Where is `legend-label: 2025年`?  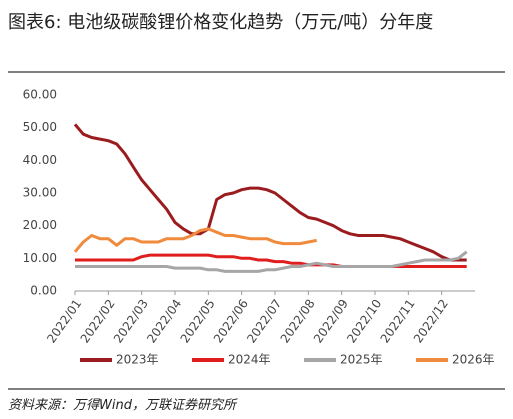 legend-label: 2025年 is located at coordinates (361, 360).